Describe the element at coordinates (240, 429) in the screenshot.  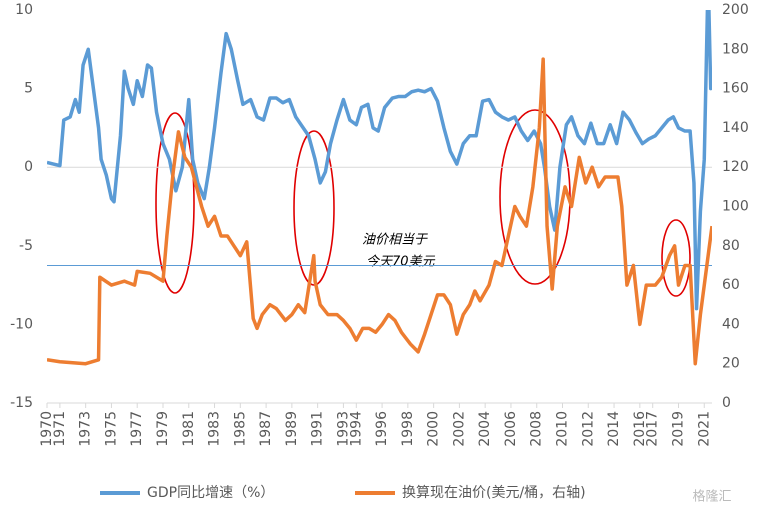
I see `x-tick-label: 1985` at that location.